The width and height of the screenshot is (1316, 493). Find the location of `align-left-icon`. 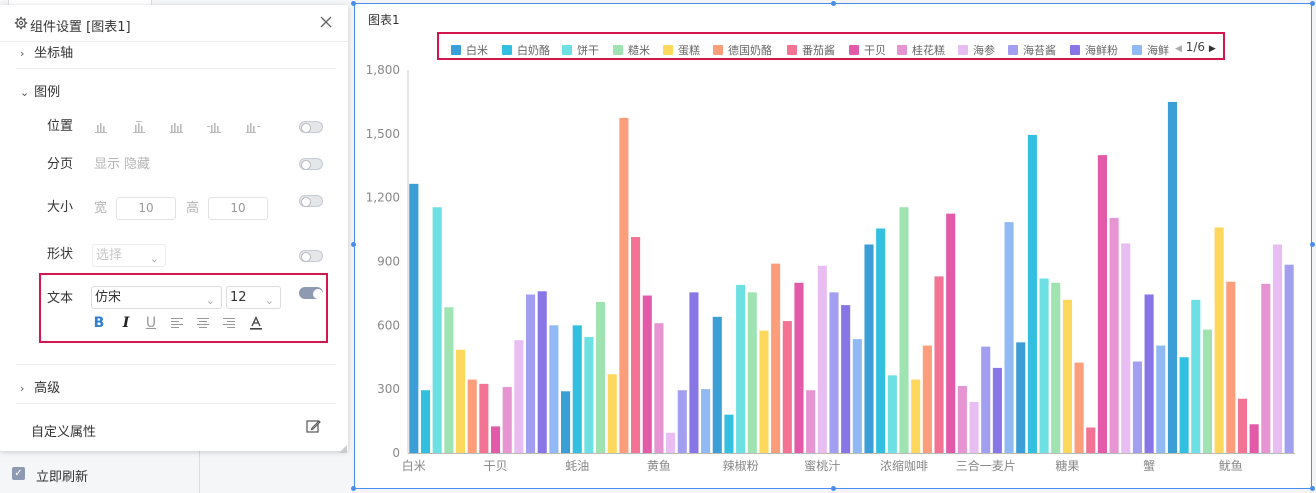

align-left-icon is located at coordinates (177, 323).